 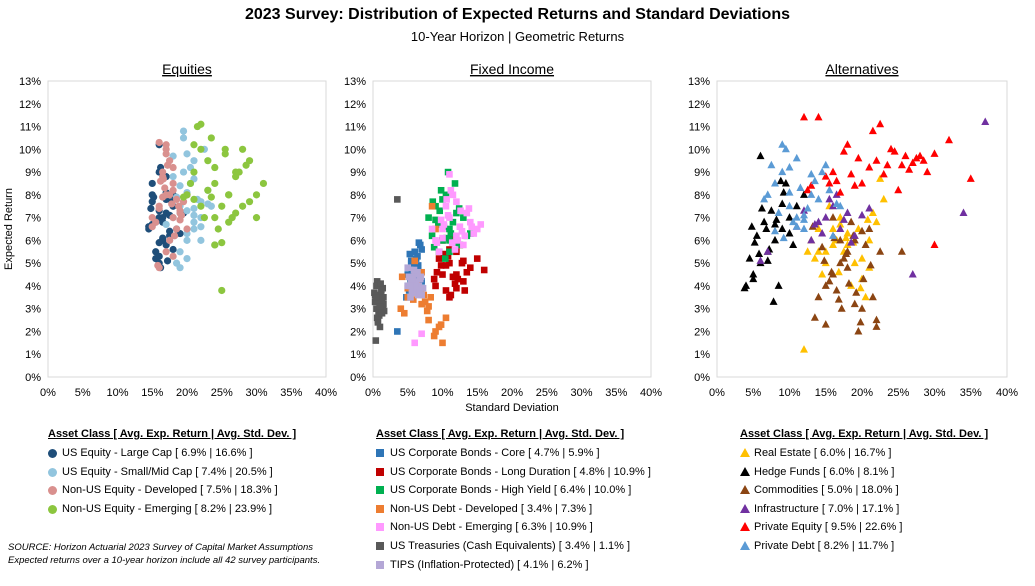 I want to click on plot-area-border, so click(x=512, y=229).